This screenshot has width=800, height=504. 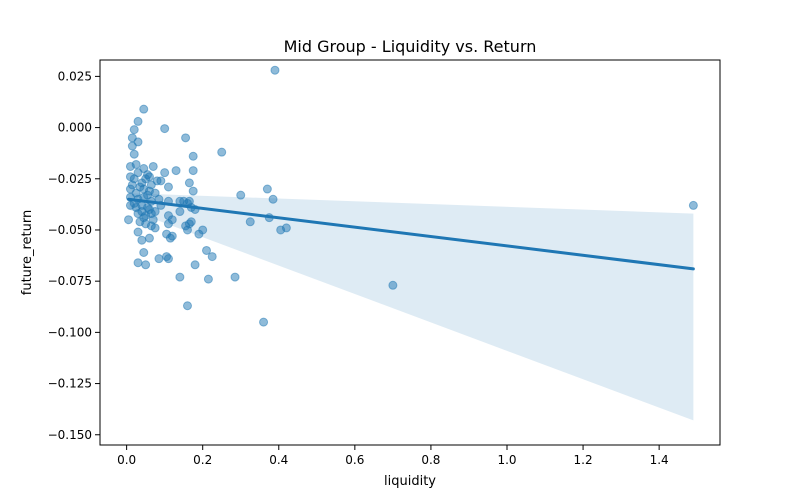 What do you see at coordinates (202, 460) in the screenshot?
I see `x-tick-label: 0.2` at bounding box center [202, 460].